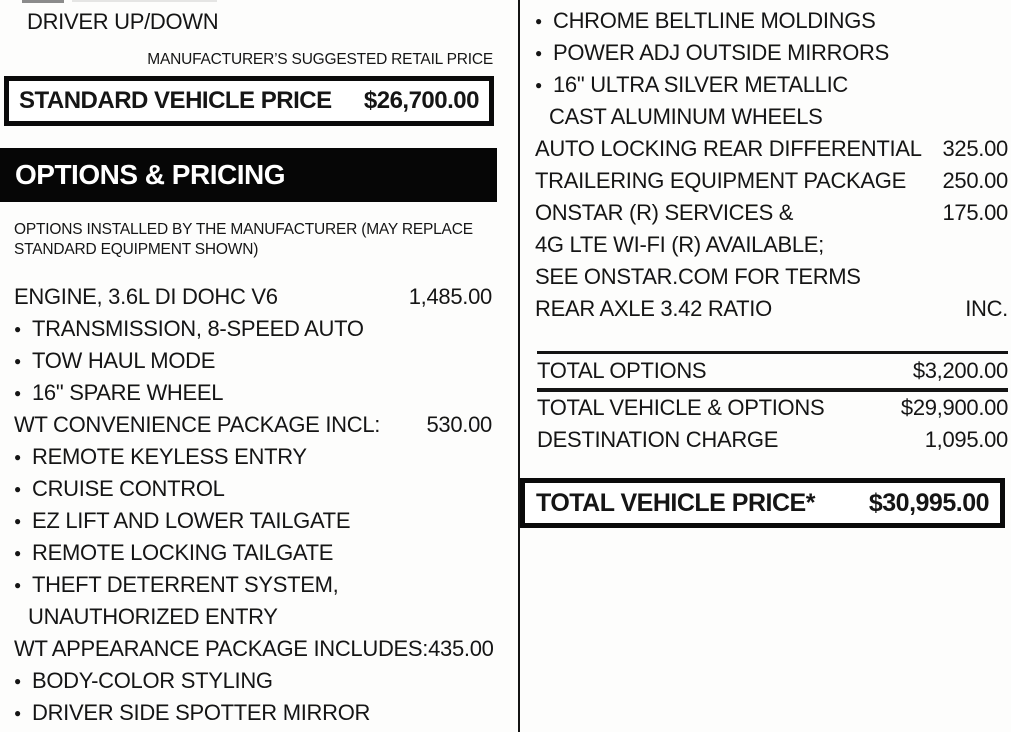 This screenshot has height=732, width=1011. I want to click on option-row: ● BODY-COLOR STYLING, so click(253, 681).